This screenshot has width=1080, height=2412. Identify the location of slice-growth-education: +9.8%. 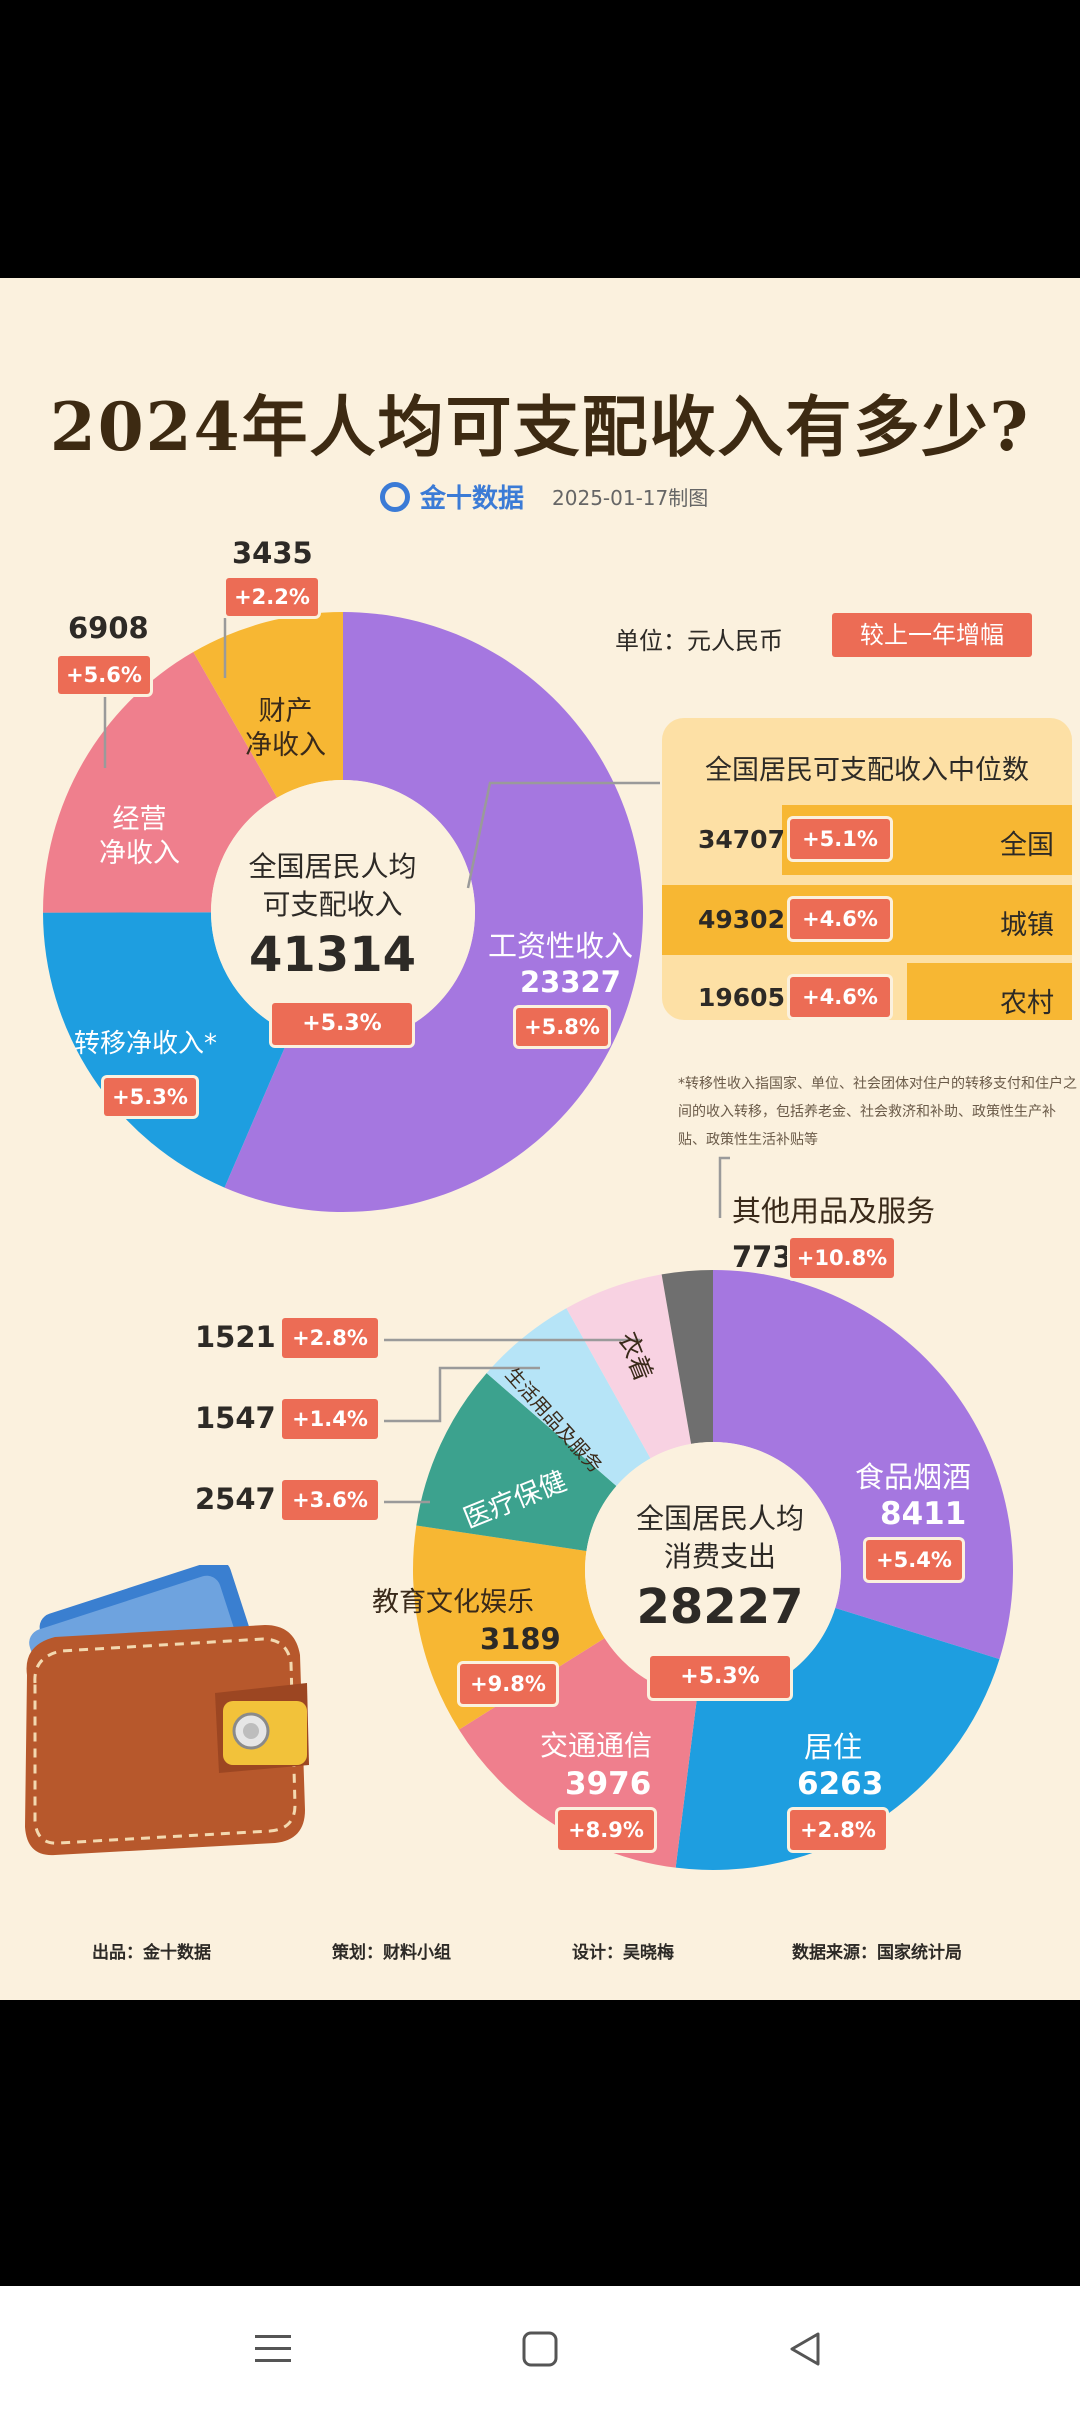
(508, 1684).